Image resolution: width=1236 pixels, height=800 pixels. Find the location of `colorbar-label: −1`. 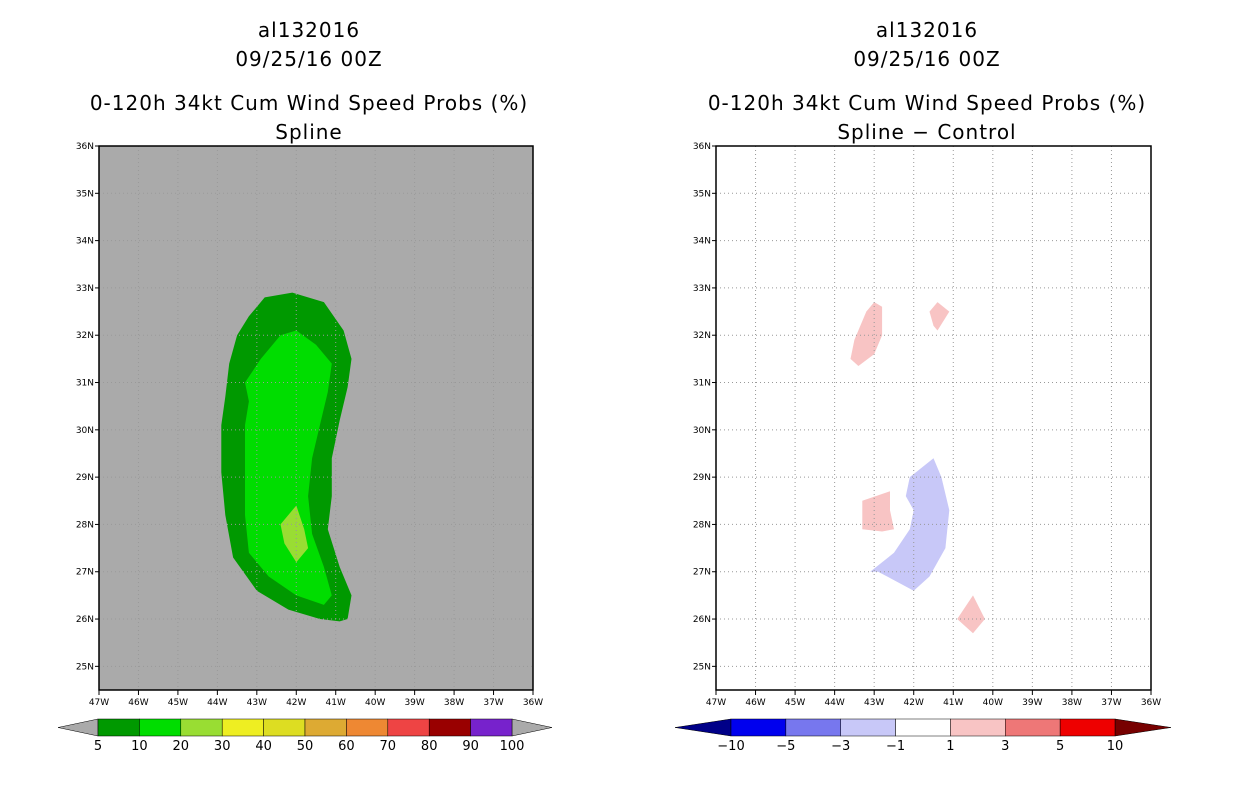

colorbar-label: −1 is located at coordinates (895, 746).